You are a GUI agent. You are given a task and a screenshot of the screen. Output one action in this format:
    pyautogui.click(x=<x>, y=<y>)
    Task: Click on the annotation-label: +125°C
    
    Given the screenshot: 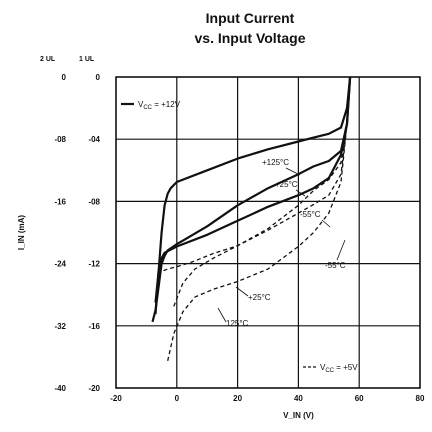 What is the action you would take?
    pyautogui.click(x=275, y=162)
    